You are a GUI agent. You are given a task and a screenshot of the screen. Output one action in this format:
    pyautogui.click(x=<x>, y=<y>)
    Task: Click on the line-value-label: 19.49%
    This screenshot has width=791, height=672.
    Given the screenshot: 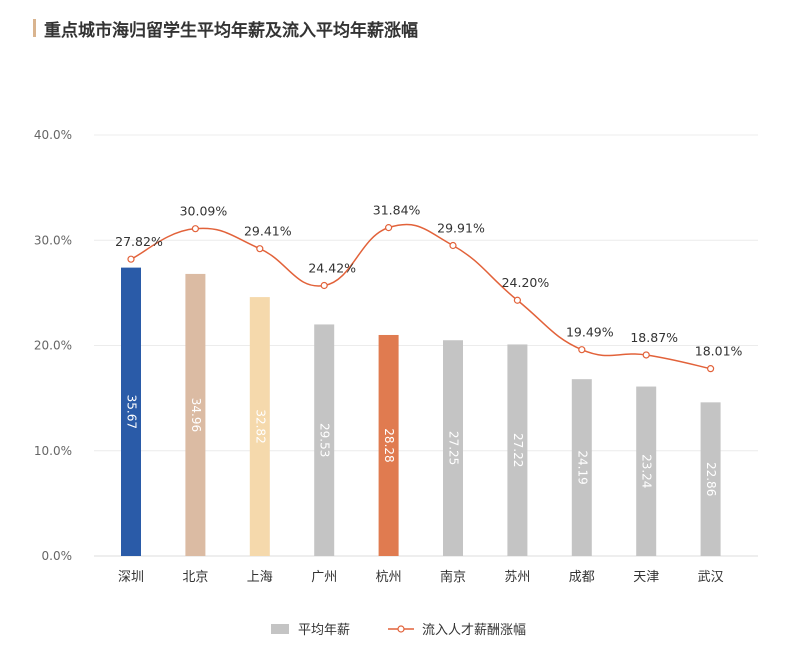 What is the action you would take?
    pyautogui.click(x=590, y=332)
    